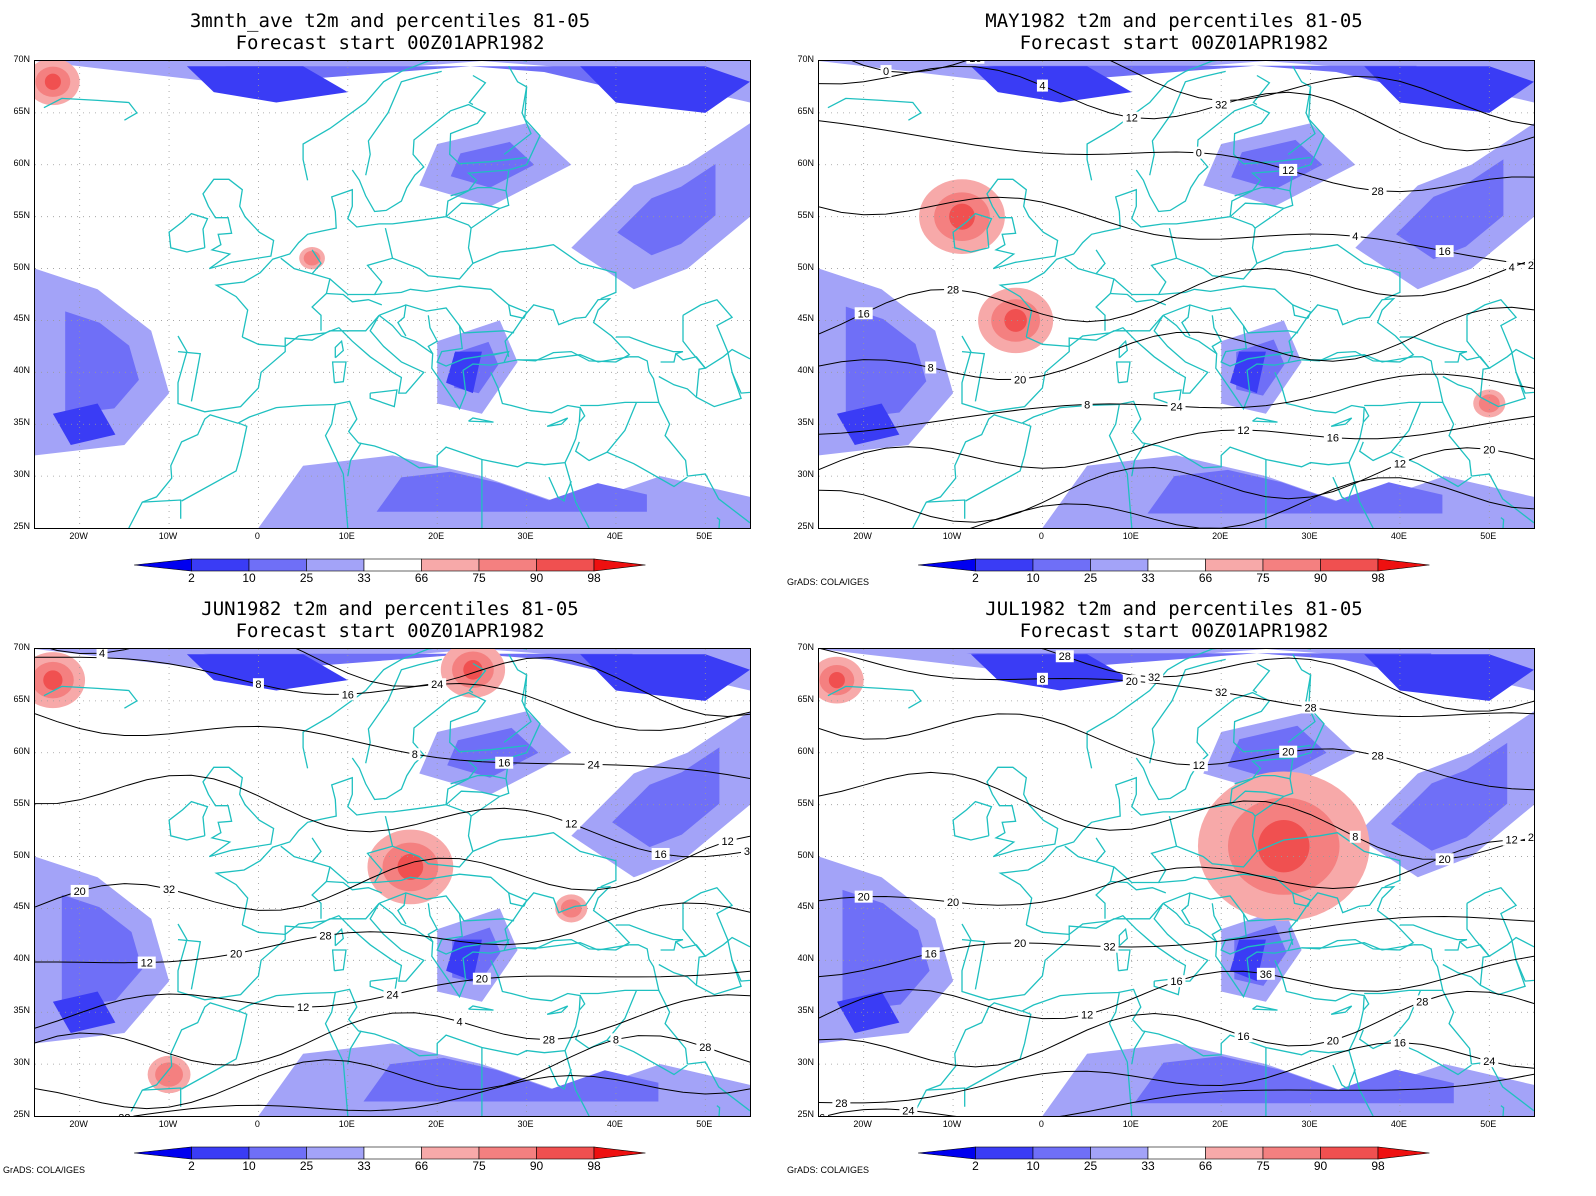 The height and width of the screenshot is (1196, 1596). I want to click on lon-tick-label: 20W, so click(78, 536).